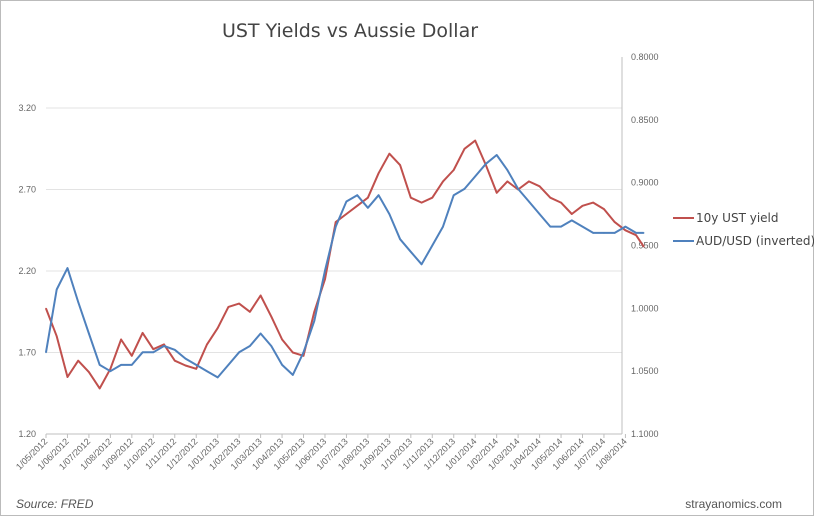 This screenshot has width=814, height=516. I want to click on site-credit: strayanomics.com, so click(733, 504).